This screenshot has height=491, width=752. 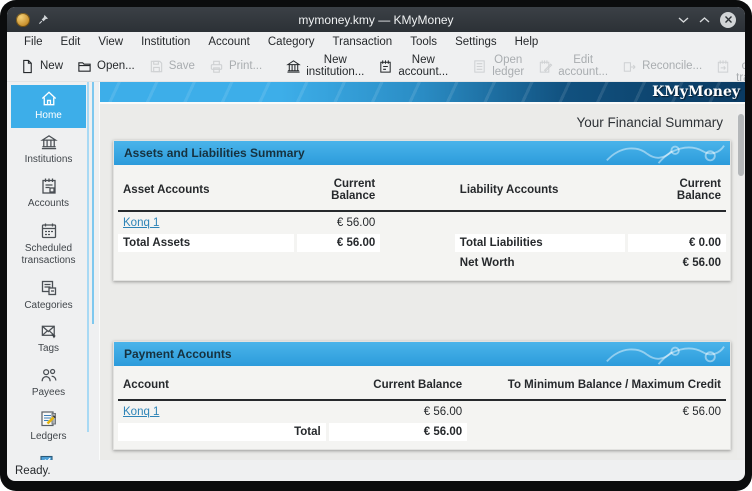 I want to click on toolbar-button-label: New credit transfer, so click(x=740, y=66).